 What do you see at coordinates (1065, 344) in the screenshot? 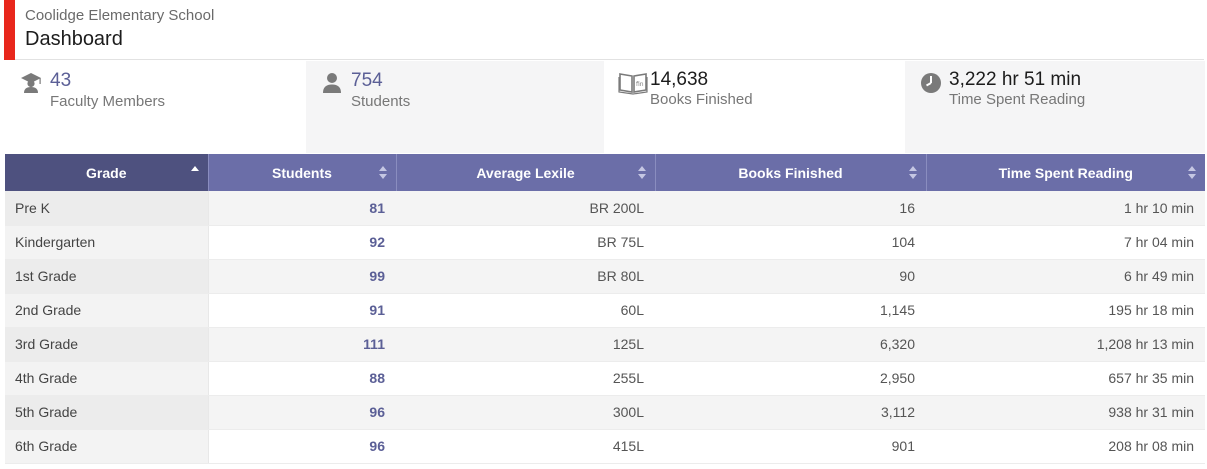
I see `cell-time-spent-reading: 1,208 hr 13 min` at bounding box center [1065, 344].